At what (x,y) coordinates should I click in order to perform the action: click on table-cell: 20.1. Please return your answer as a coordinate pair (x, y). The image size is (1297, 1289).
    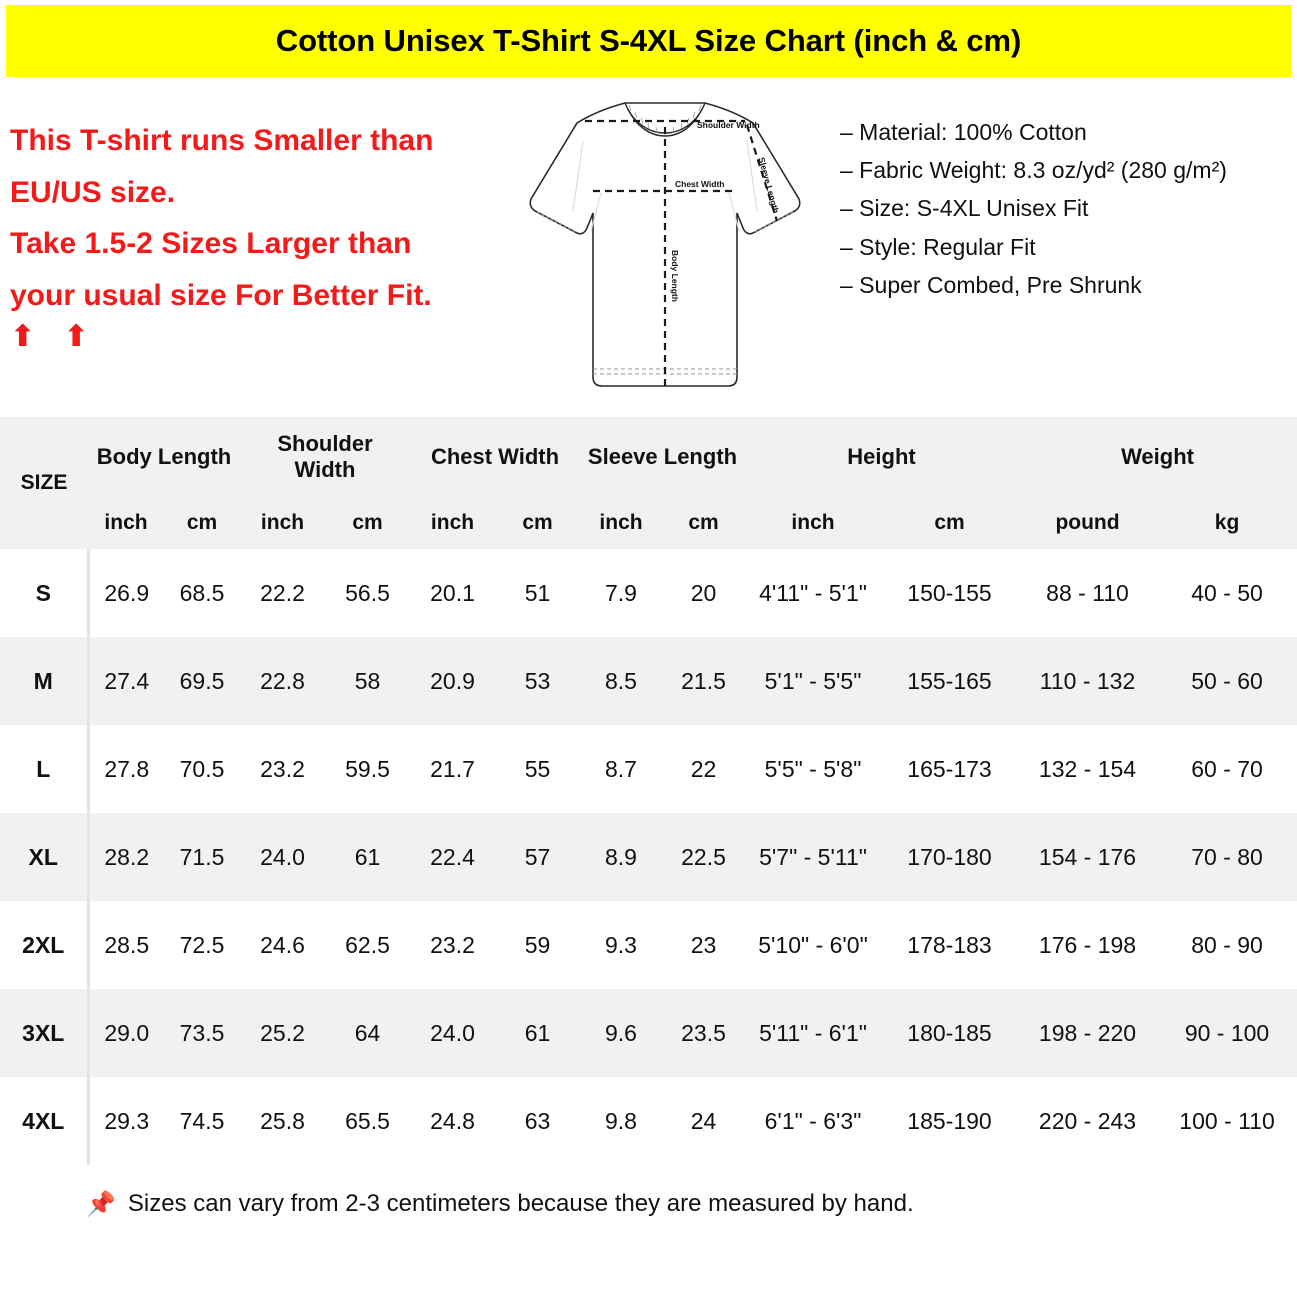
    Looking at the image, I should click on (452, 593).